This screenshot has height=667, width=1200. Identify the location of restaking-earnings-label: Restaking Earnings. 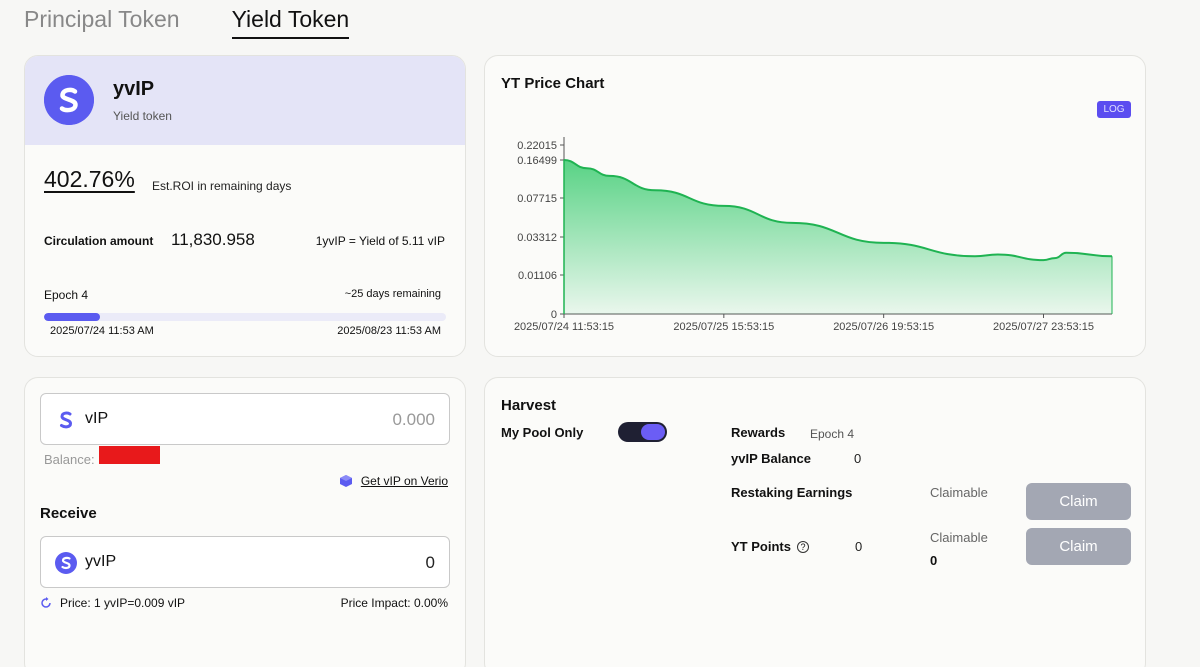
(792, 492).